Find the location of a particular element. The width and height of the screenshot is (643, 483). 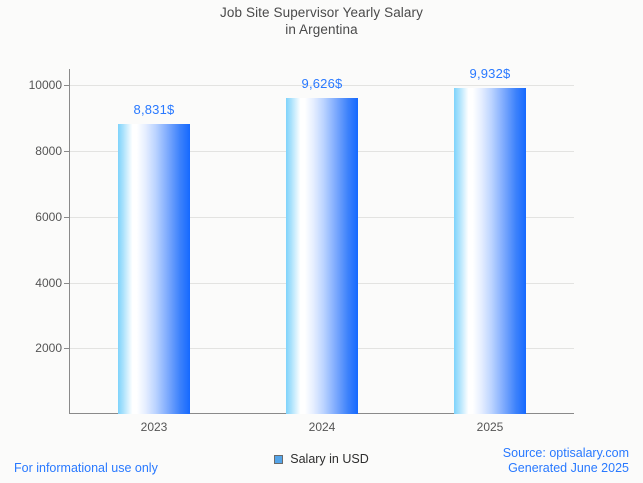

y-axis-tick-label: 10000 is located at coordinates (45, 85).